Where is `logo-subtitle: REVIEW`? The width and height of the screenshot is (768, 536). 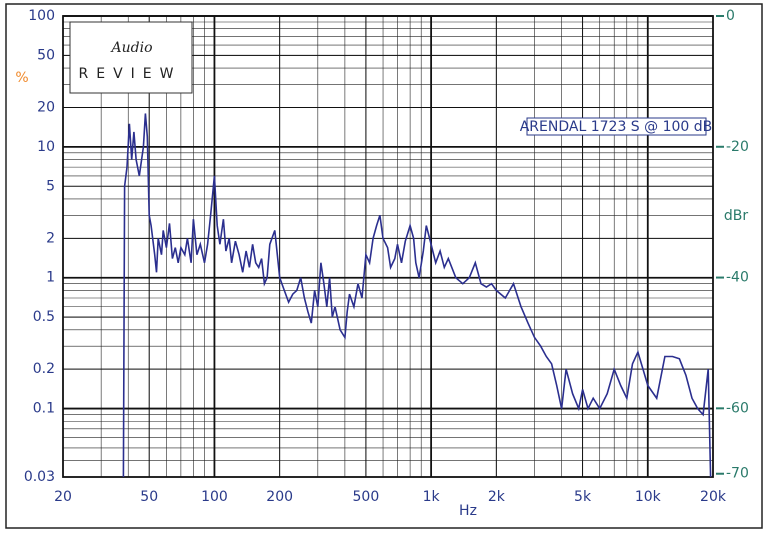
logo-subtitle: REVIEW is located at coordinates (130, 74).